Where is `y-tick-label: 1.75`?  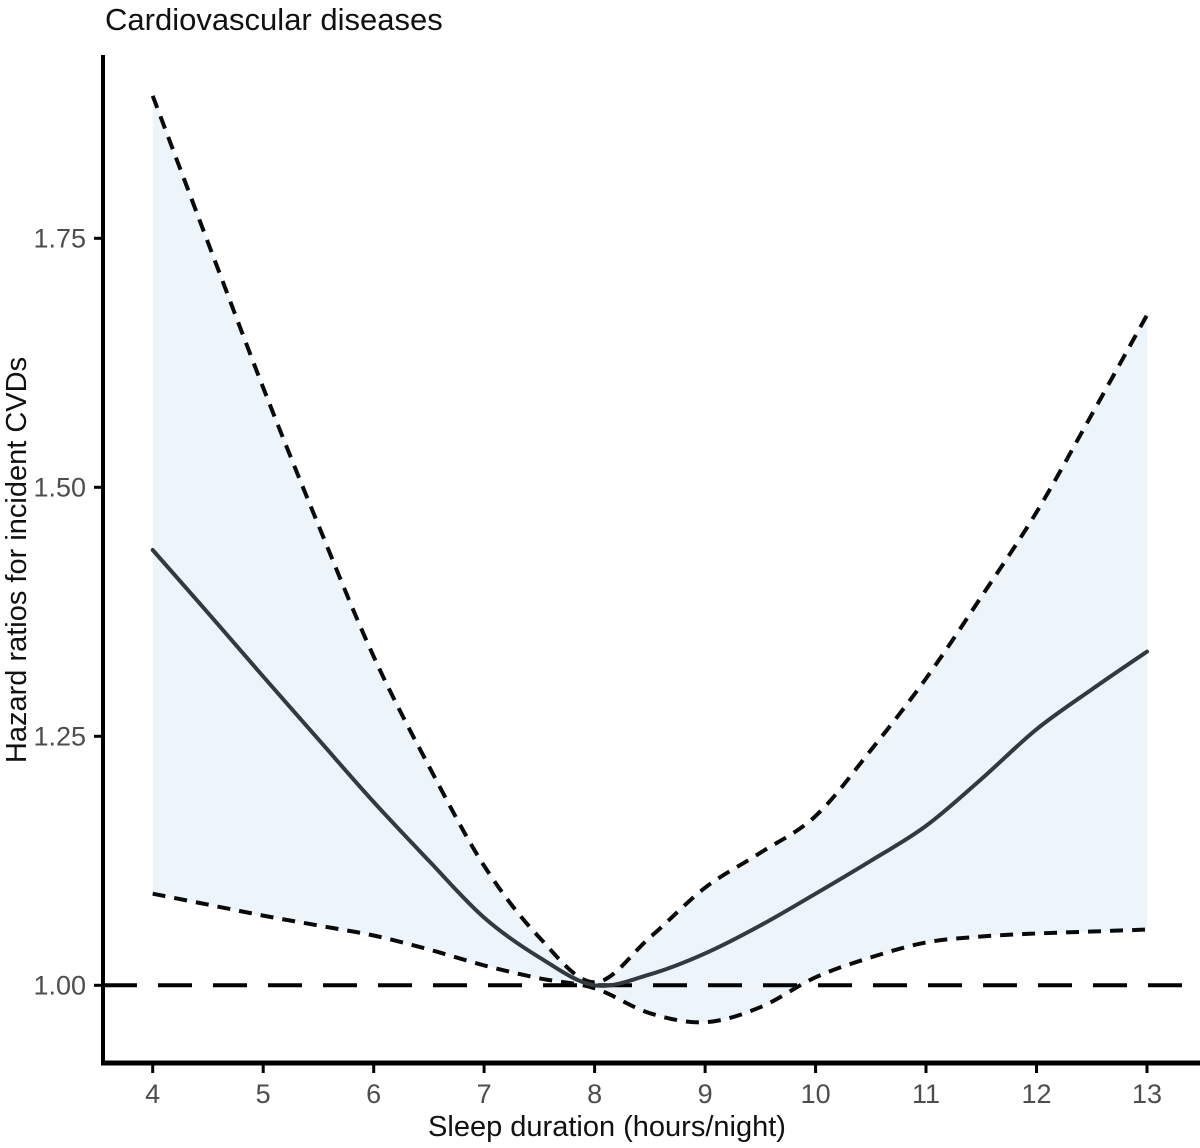 y-tick-label: 1.75 is located at coordinates (59, 238).